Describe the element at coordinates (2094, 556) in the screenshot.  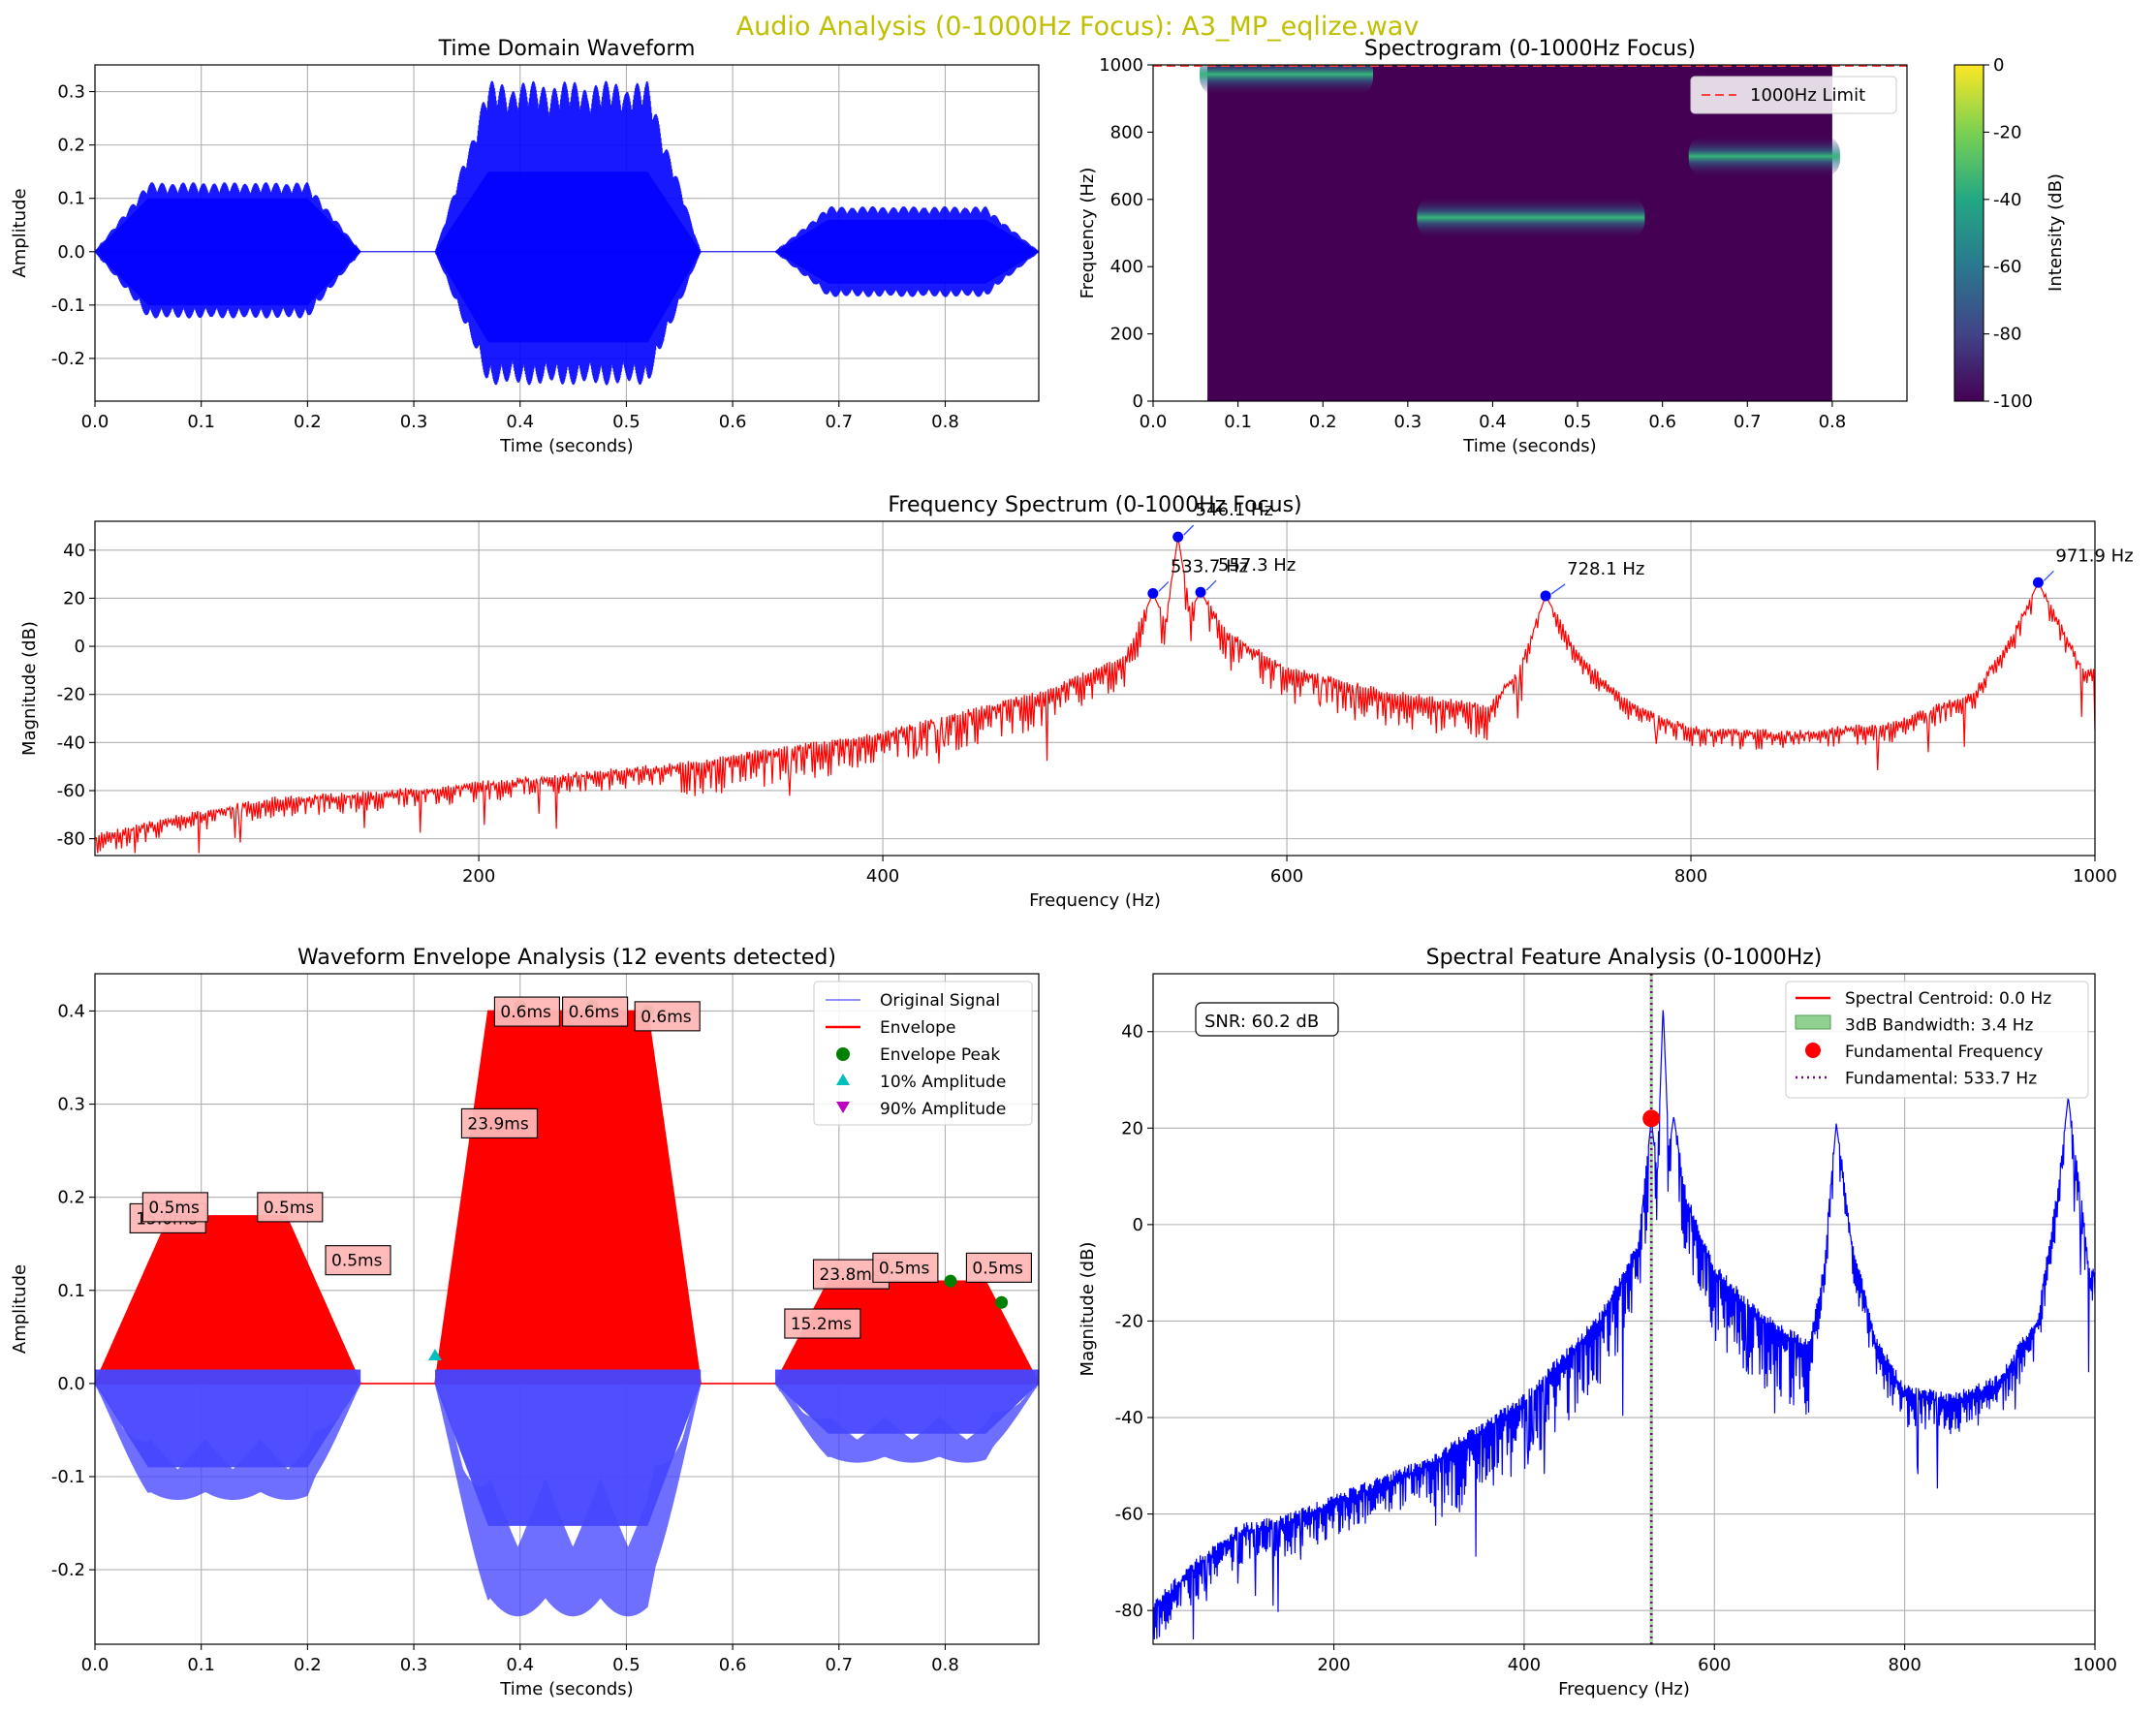
I see `spectrum-peak-label: 971.9 Hz` at that location.